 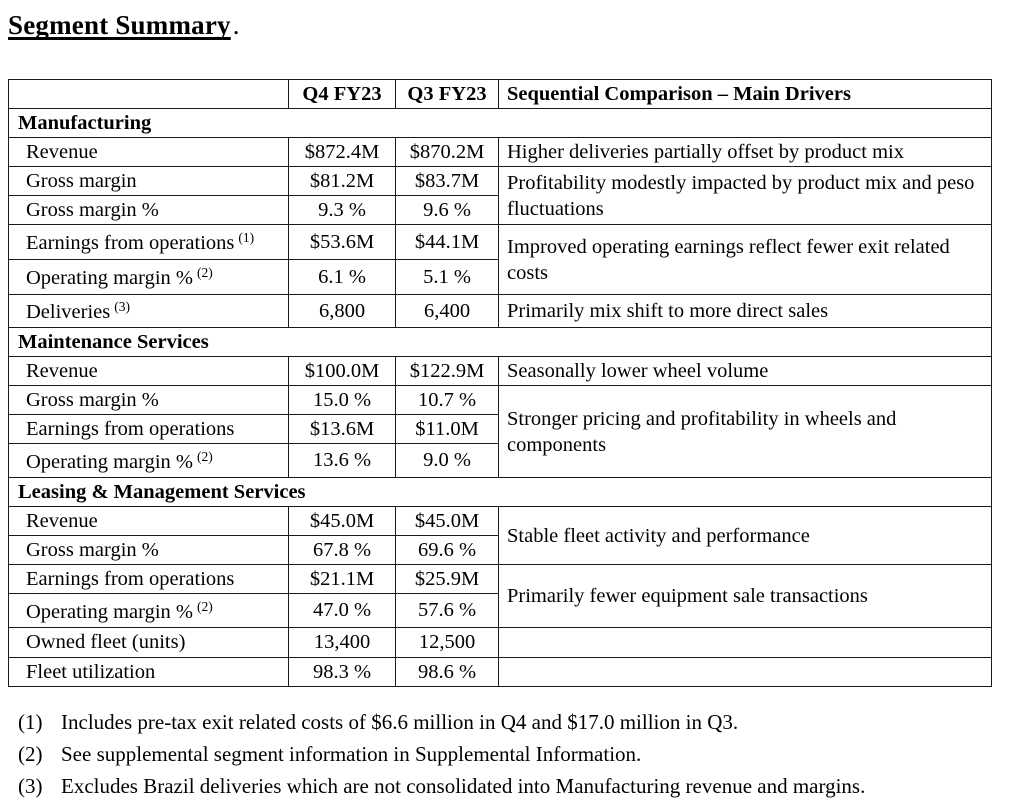 What do you see at coordinates (342, 521) in the screenshot?
I see `q4-value: $45.0M` at bounding box center [342, 521].